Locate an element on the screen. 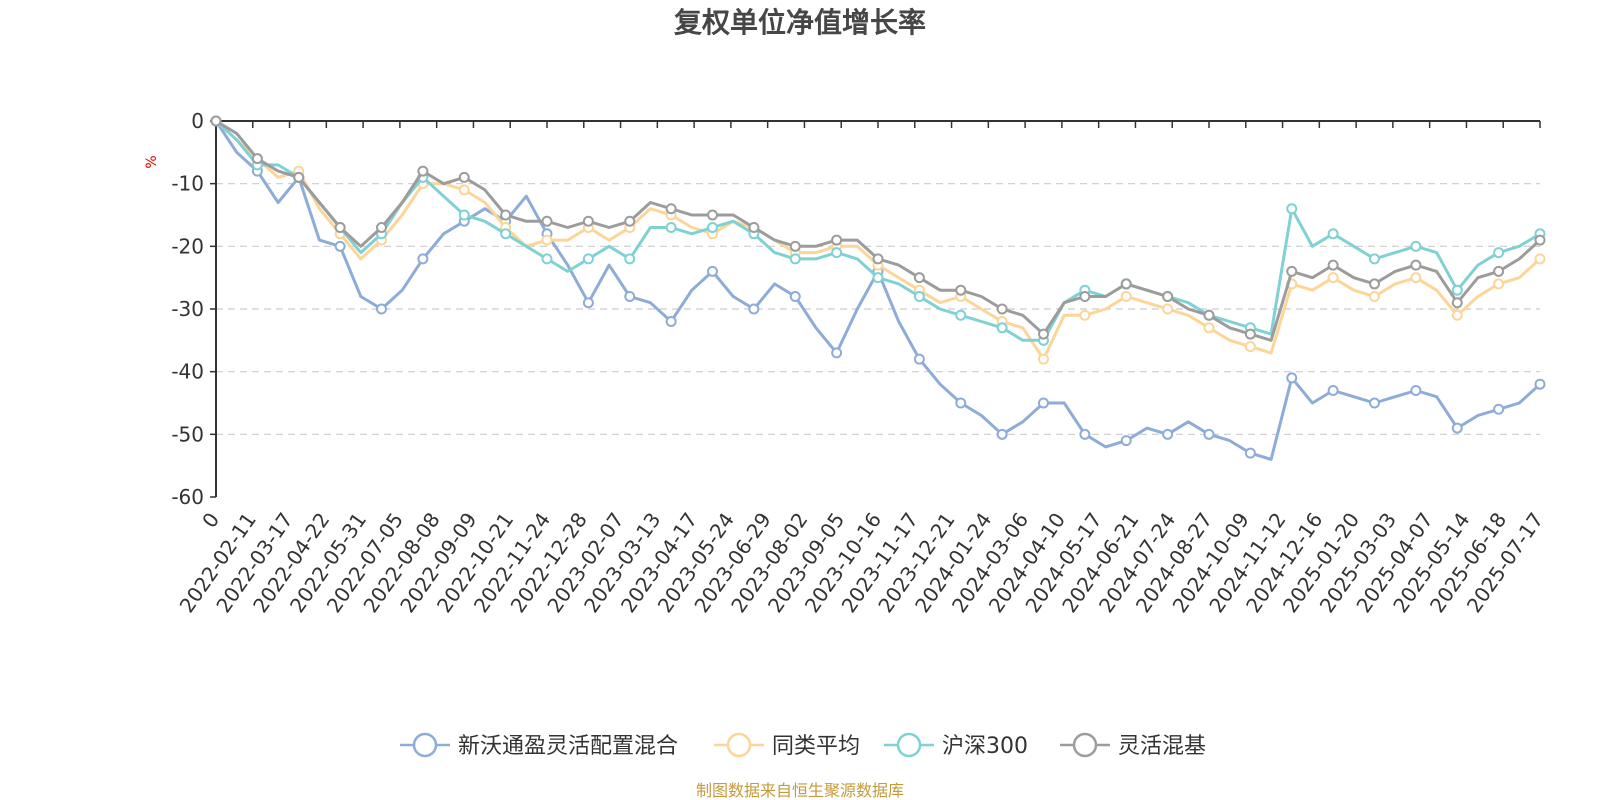  y-tick-label: -60 is located at coordinates (187, 497).